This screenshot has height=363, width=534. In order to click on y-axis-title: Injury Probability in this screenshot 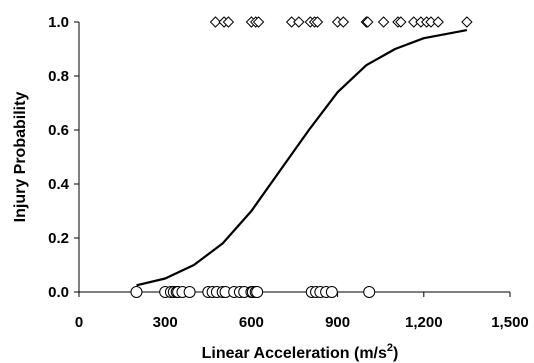, I will do `click(20, 157)`.